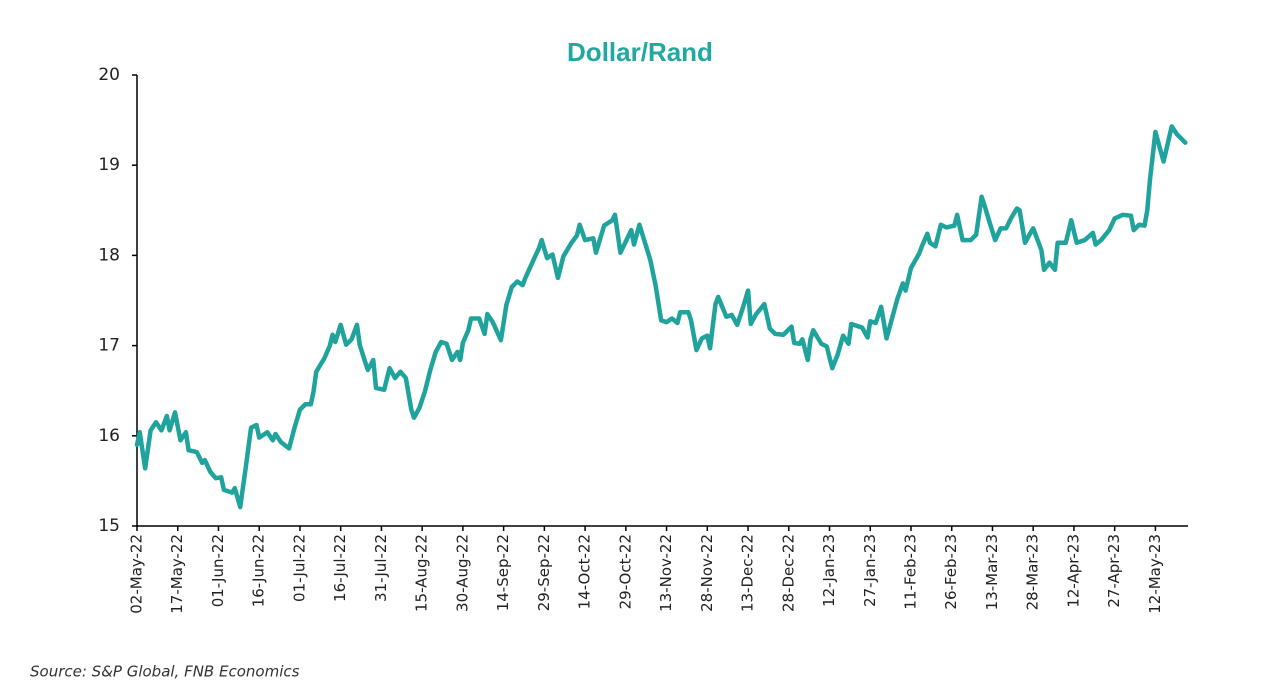 The height and width of the screenshot is (700, 1280). I want to click on y-tick-label: 18, so click(109, 255).